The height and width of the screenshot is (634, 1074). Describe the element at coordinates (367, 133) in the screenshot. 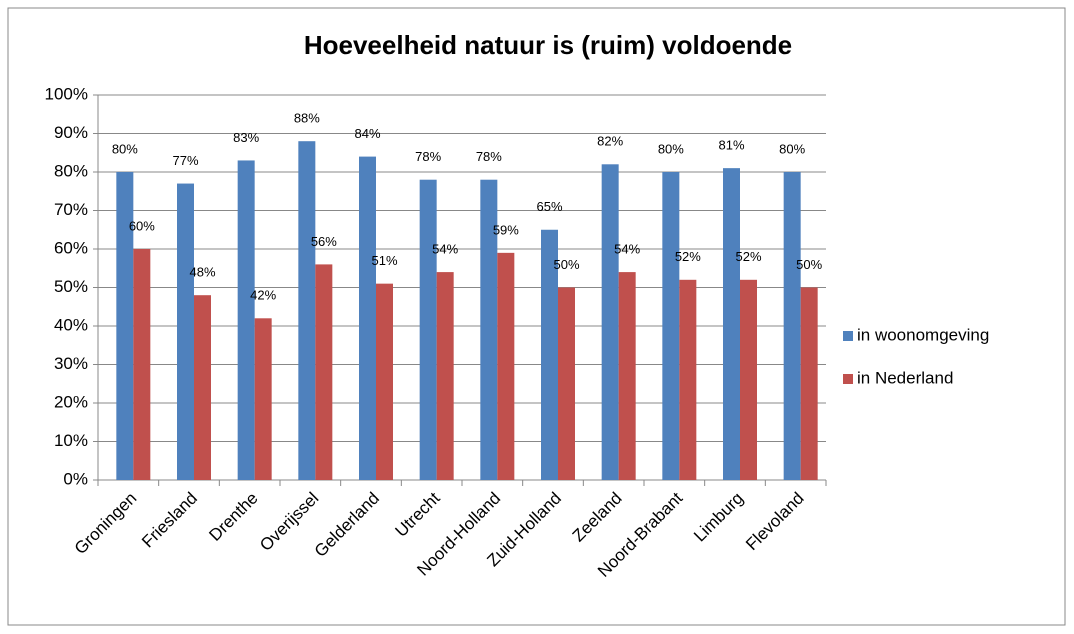

I see `data-label: 84%` at that location.